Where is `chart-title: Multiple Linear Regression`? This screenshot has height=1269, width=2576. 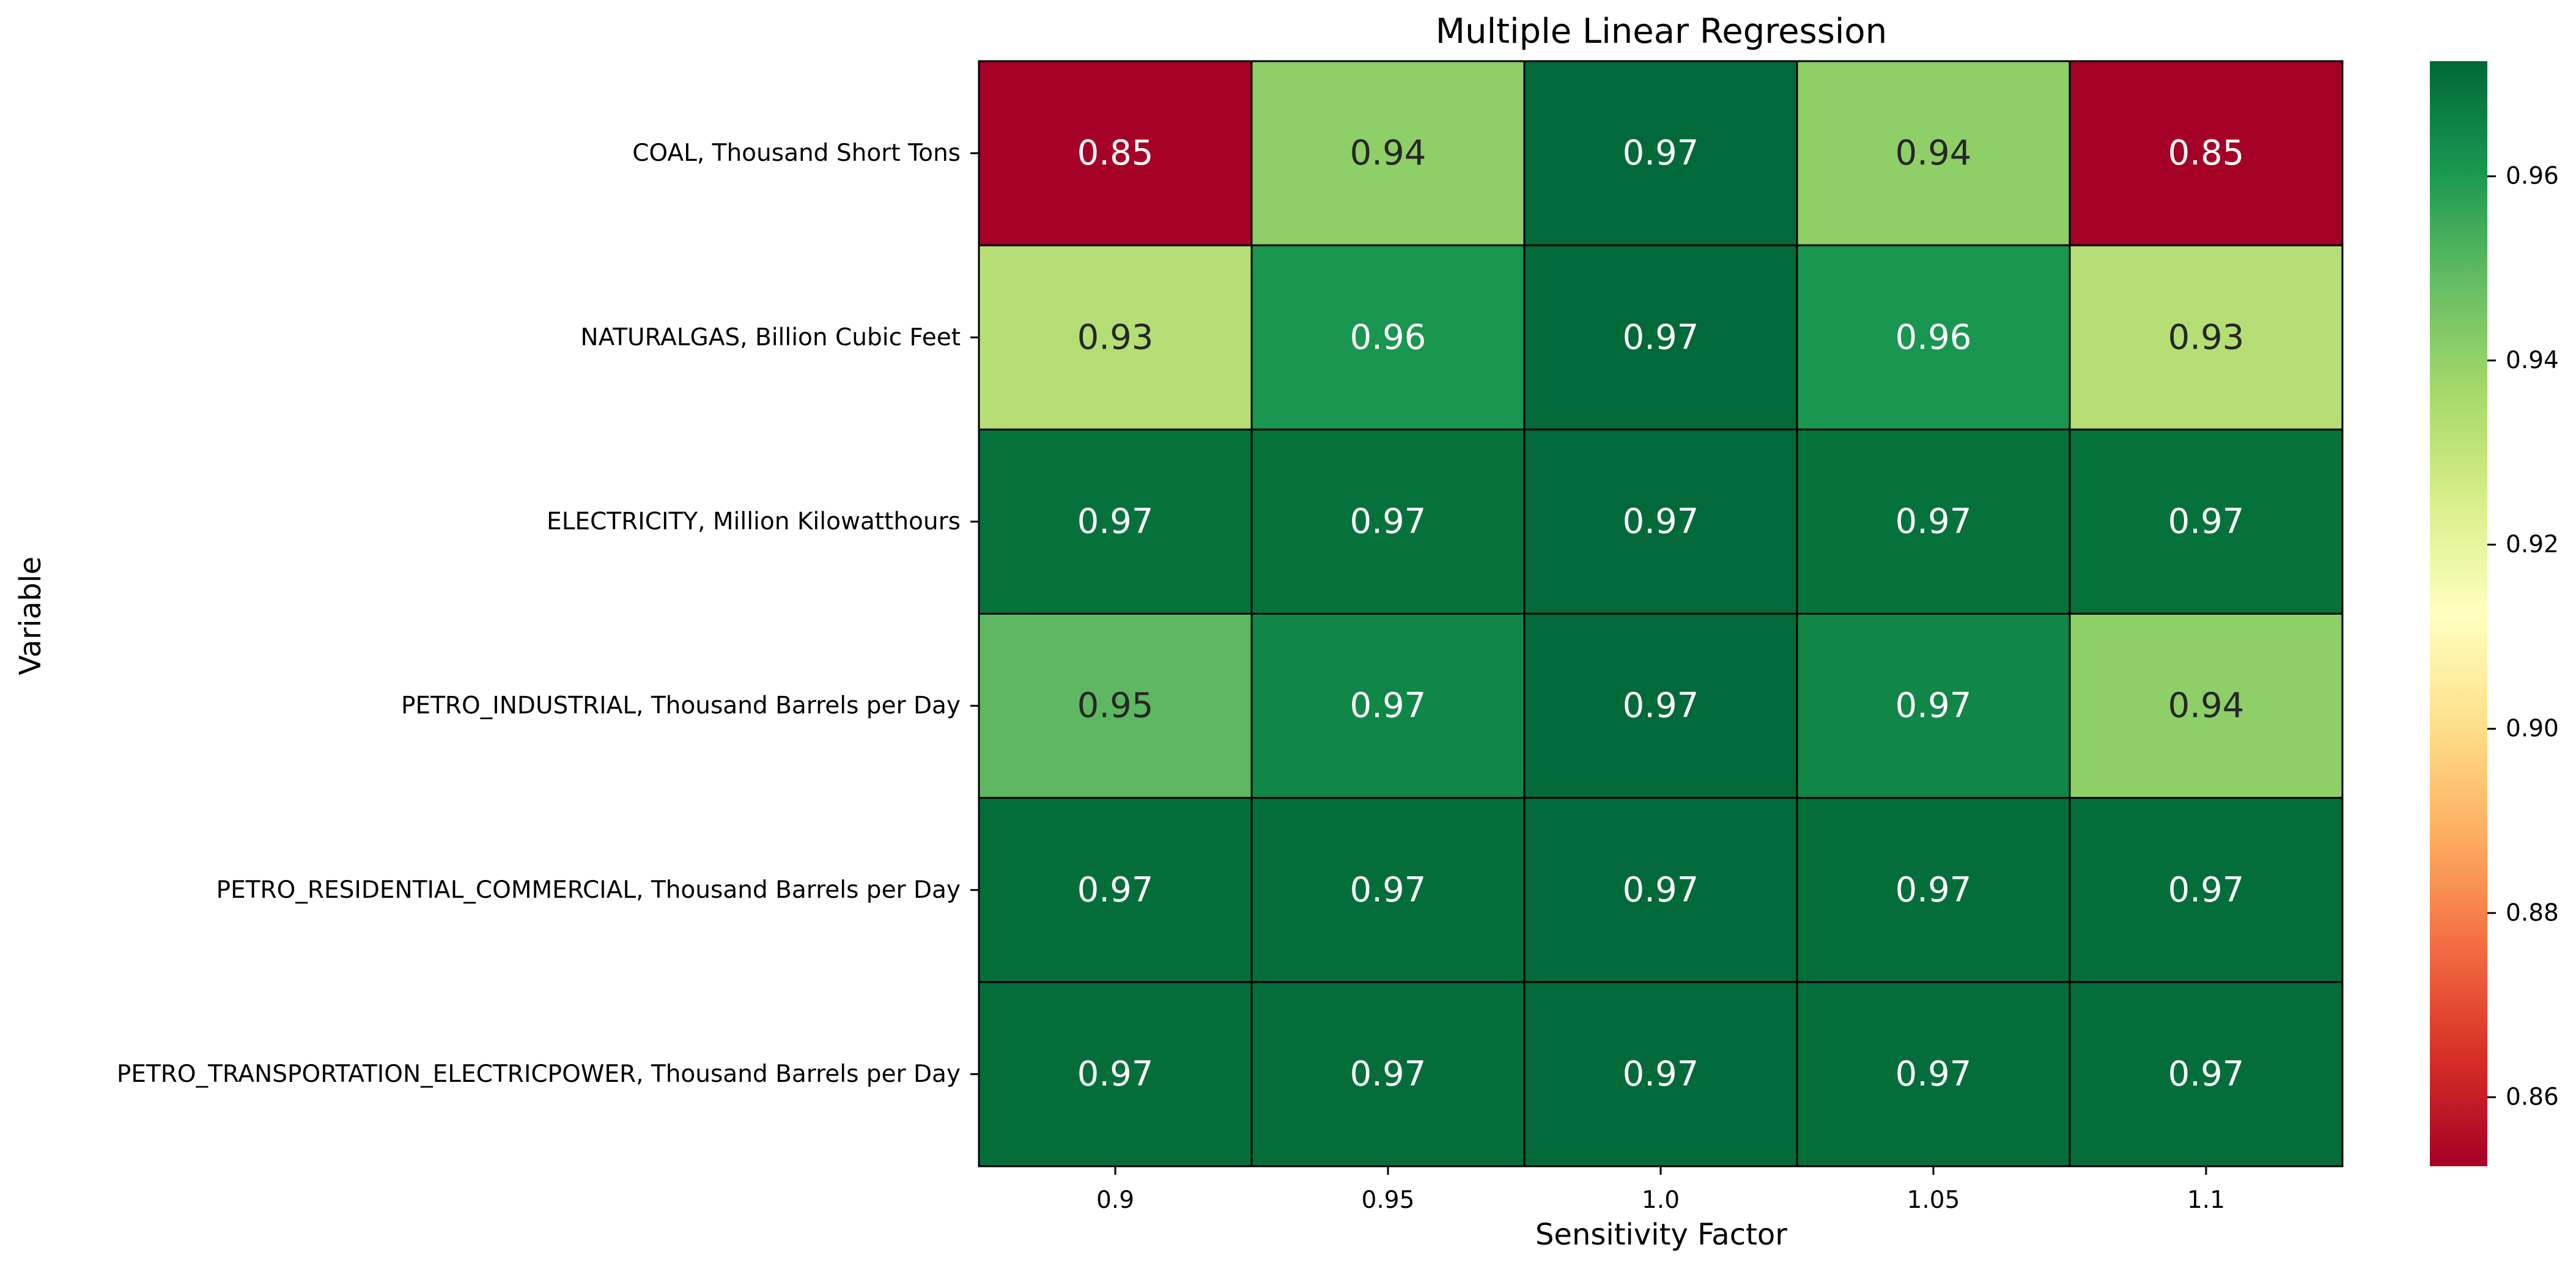 chart-title: Multiple Linear Regression is located at coordinates (1661, 31).